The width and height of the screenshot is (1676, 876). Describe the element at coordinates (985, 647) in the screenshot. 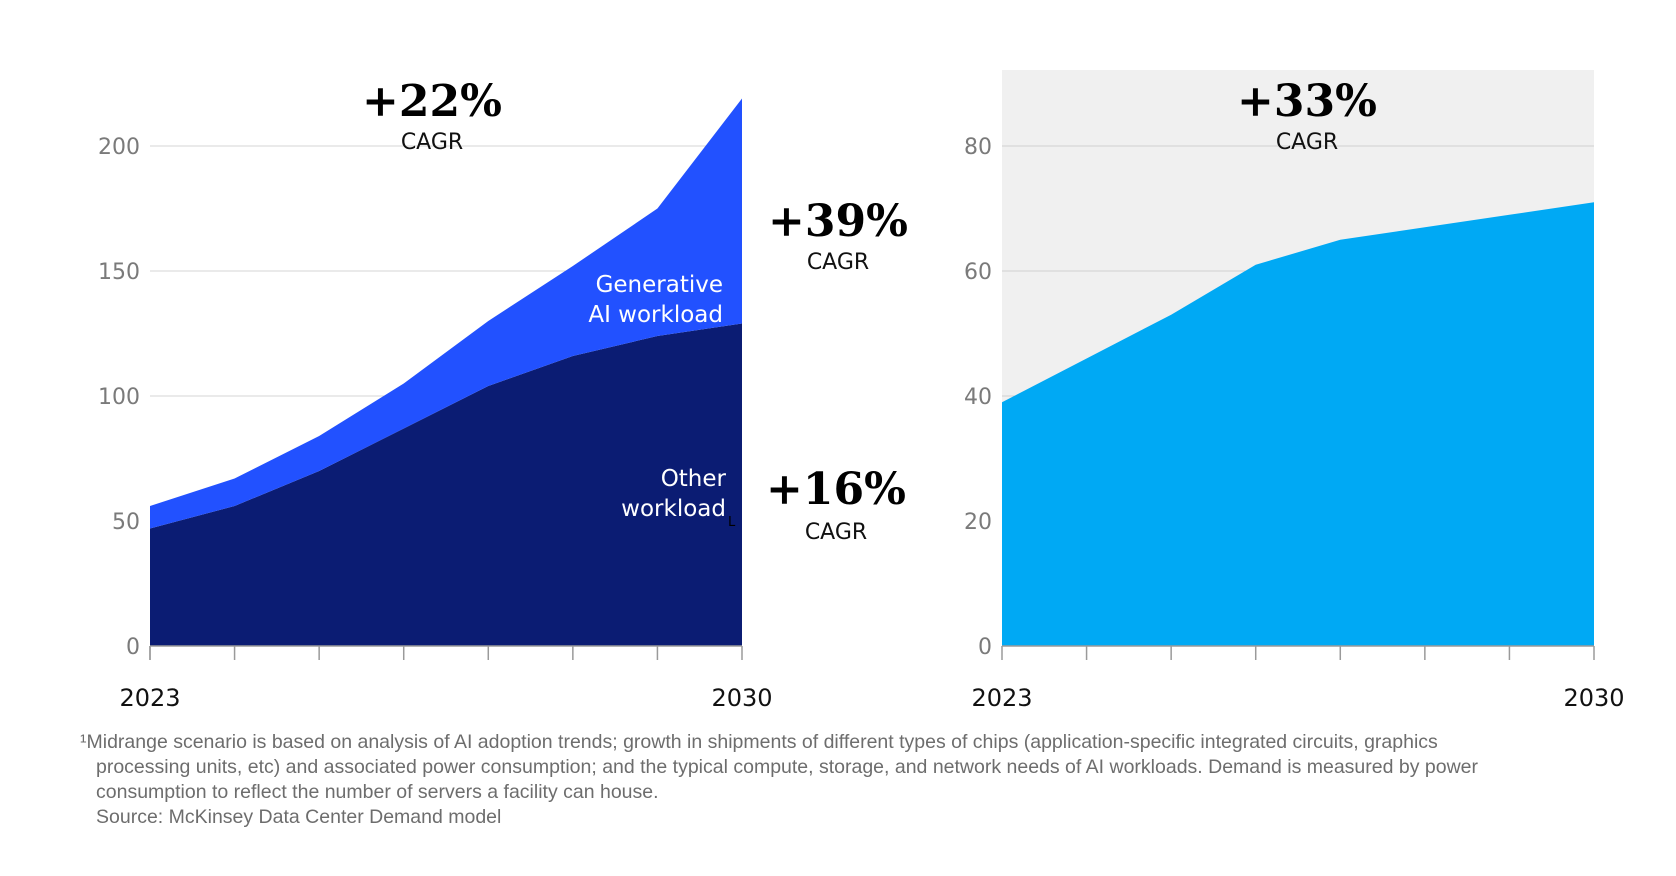

I see `right-ytick-0: 0` at that location.